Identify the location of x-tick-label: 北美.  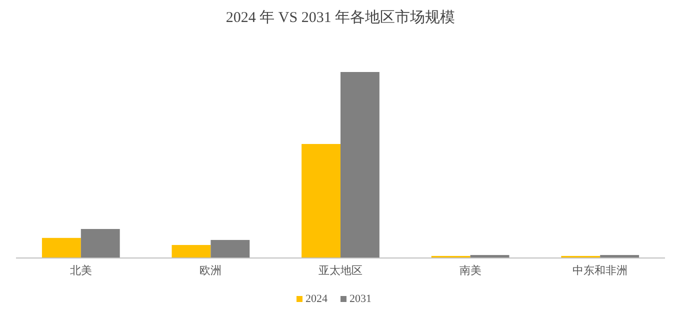
(81, 270).